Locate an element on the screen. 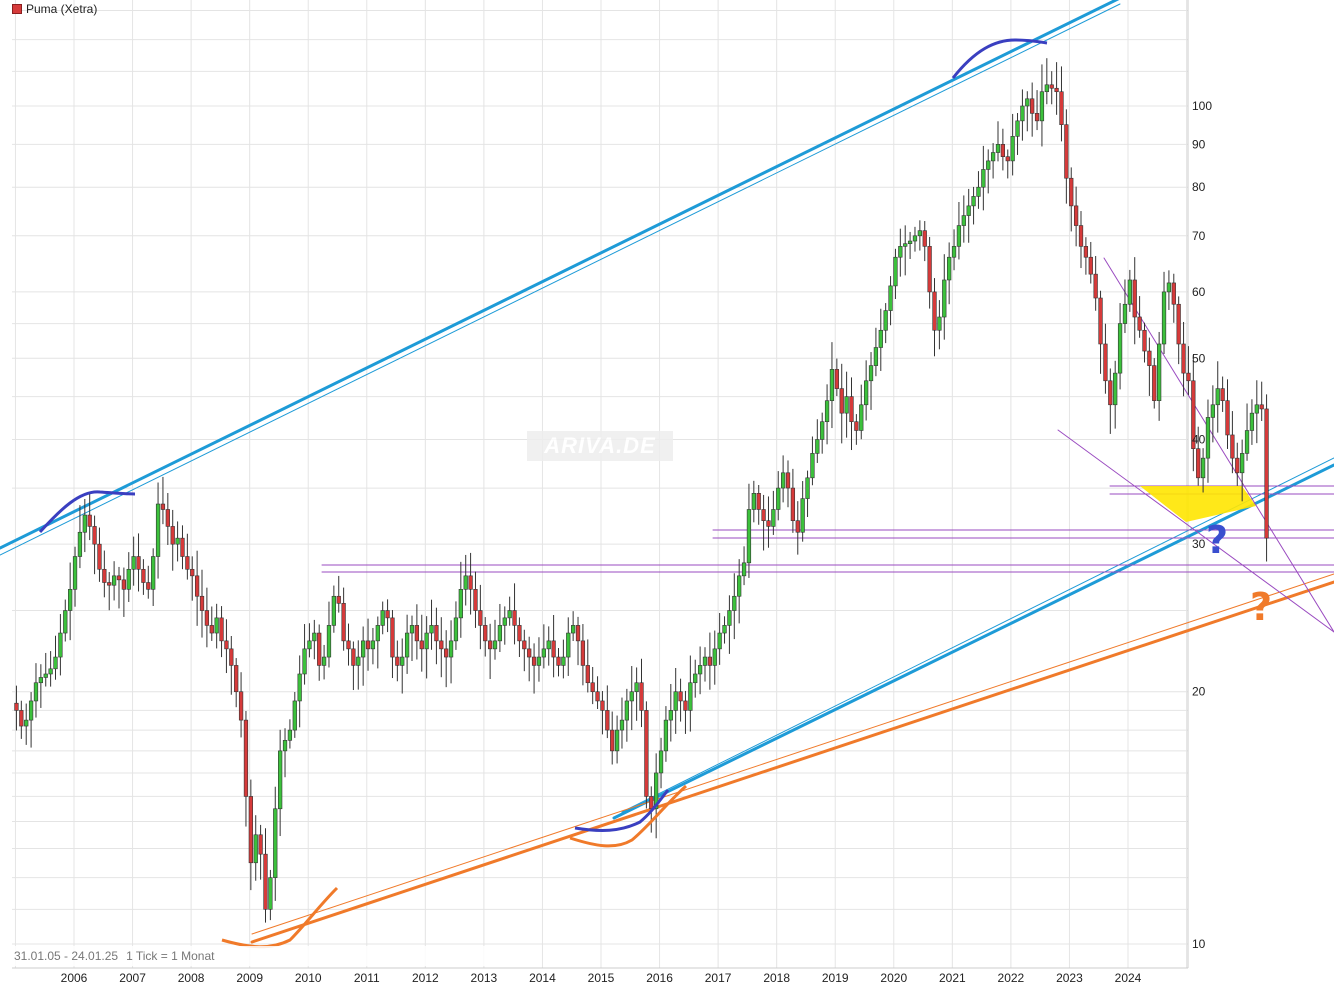 The height and width of the screenshot is (999, 1334). x-tick-label: 2016 is located at coordinates (659, 978).